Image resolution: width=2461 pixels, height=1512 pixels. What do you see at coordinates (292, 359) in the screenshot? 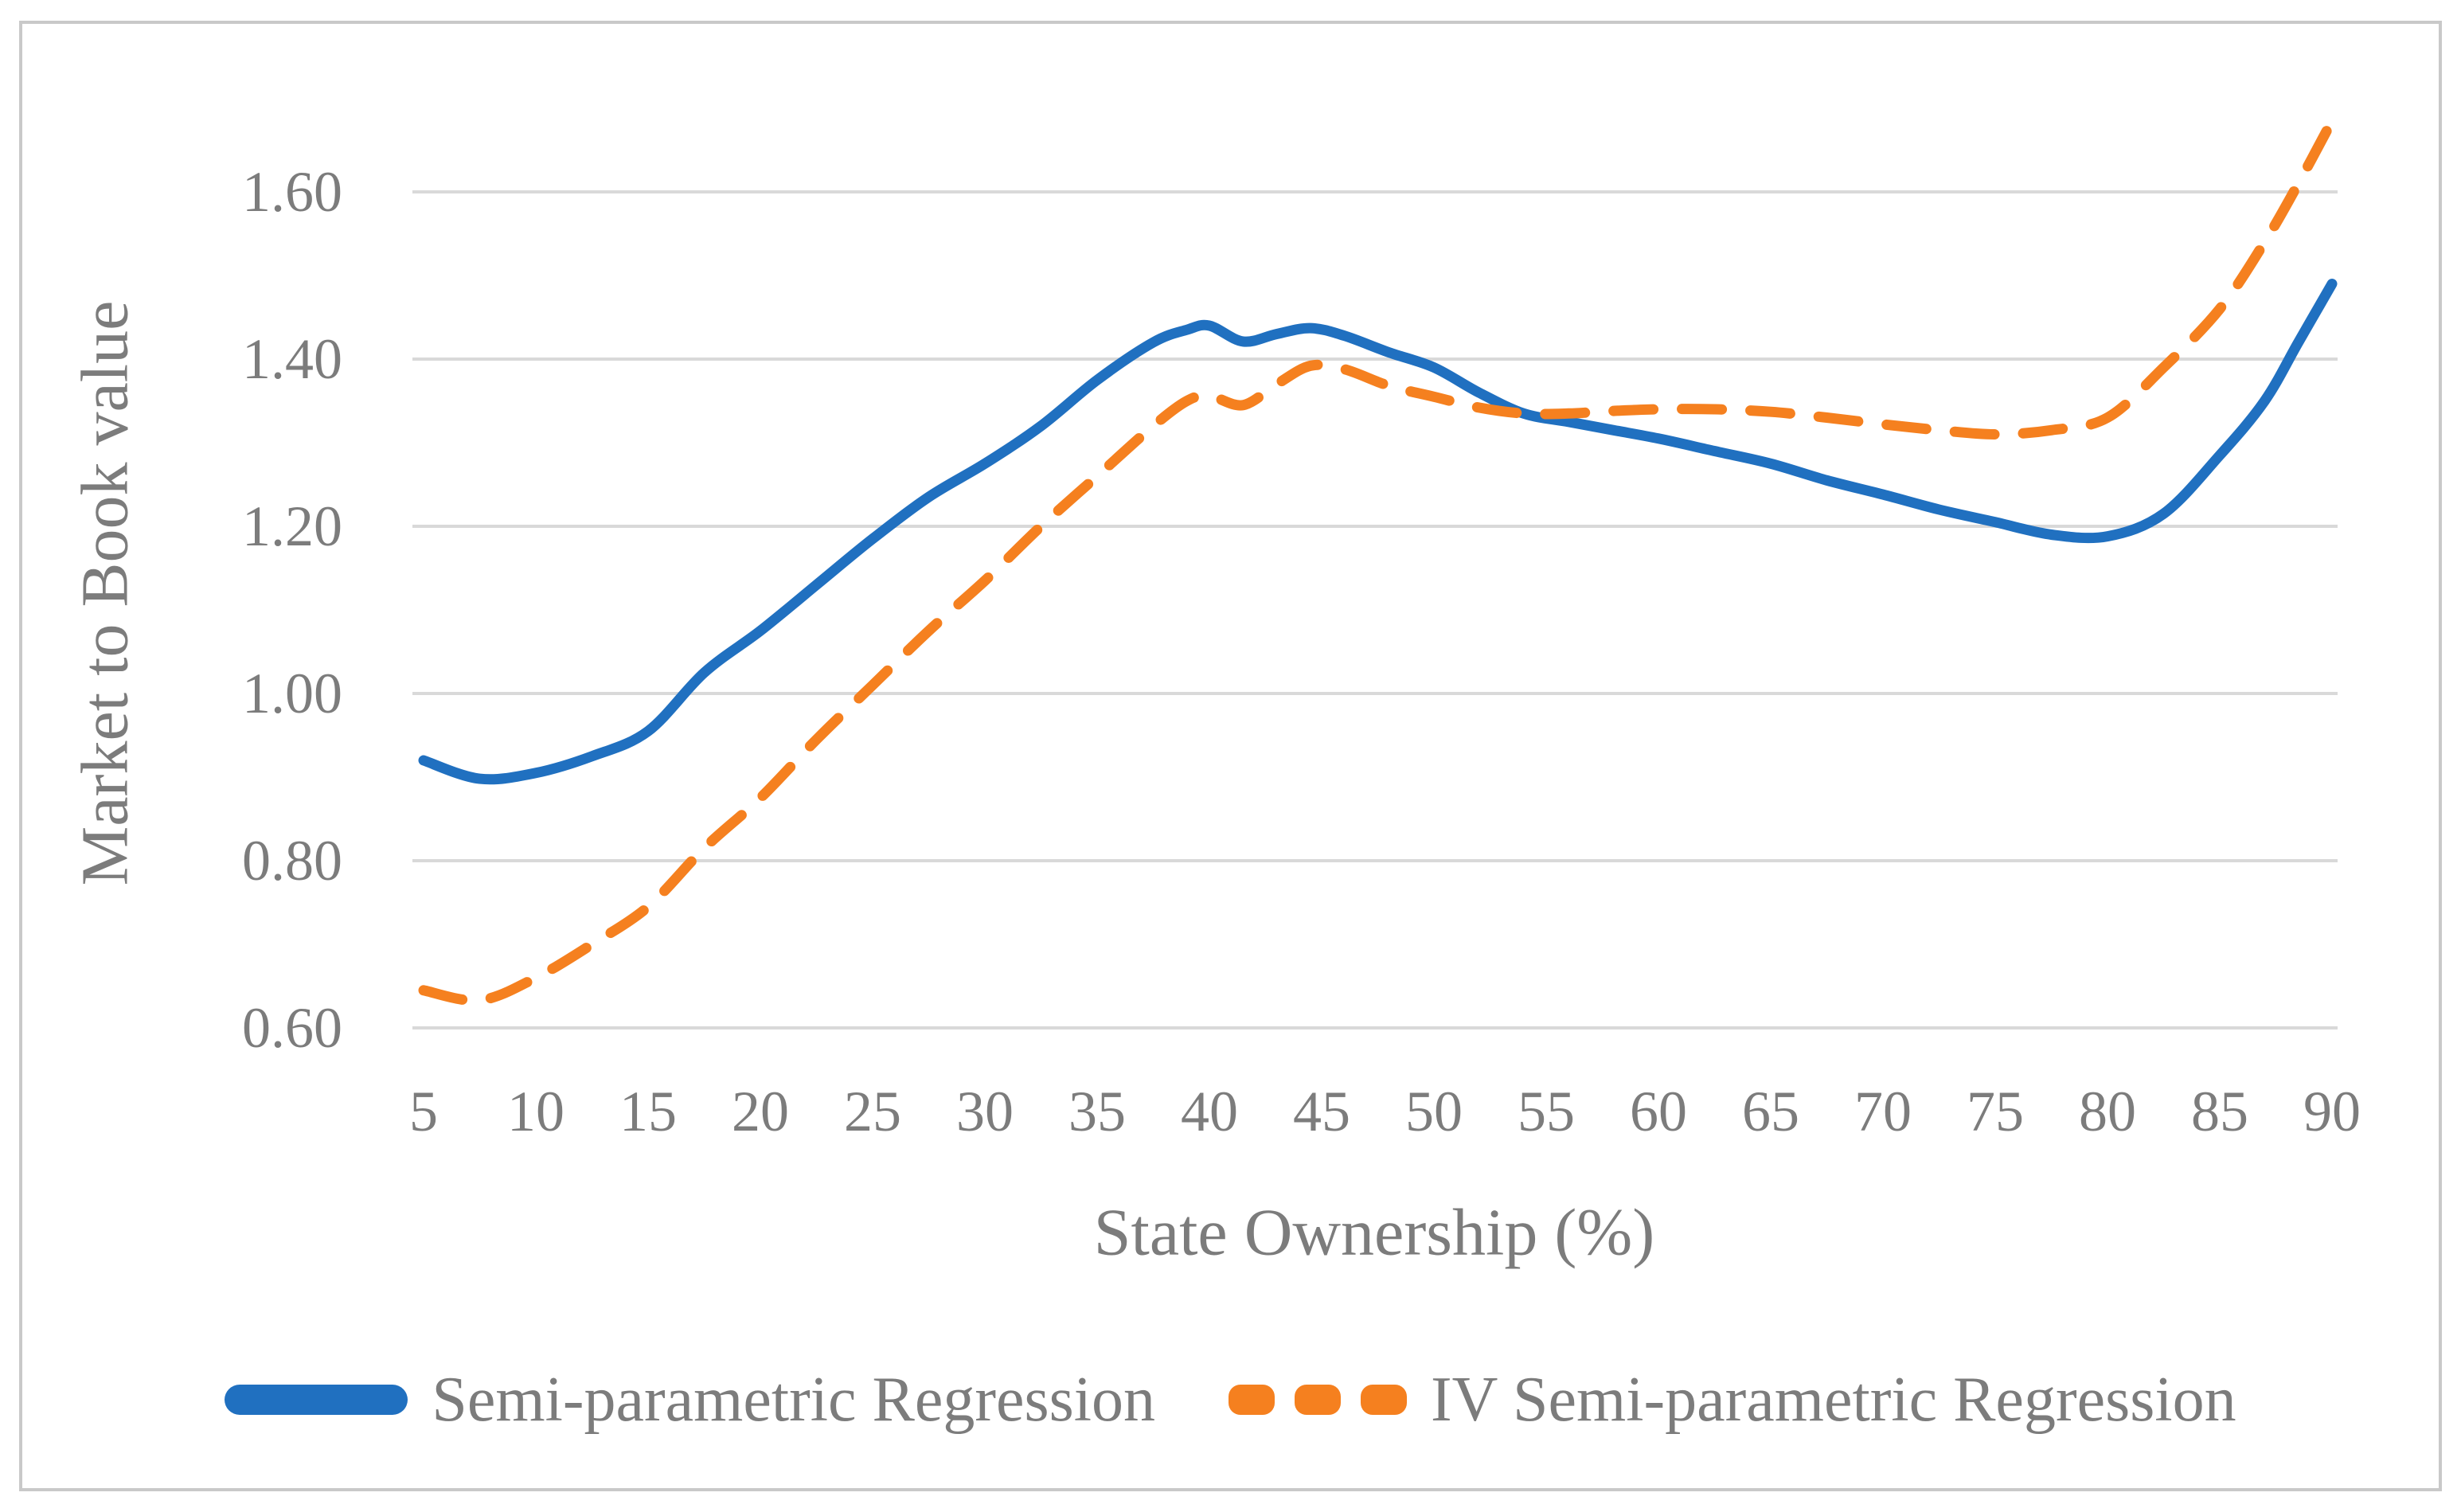
I see `y-tick-label: 1.40` at bounding box center [292, 359].